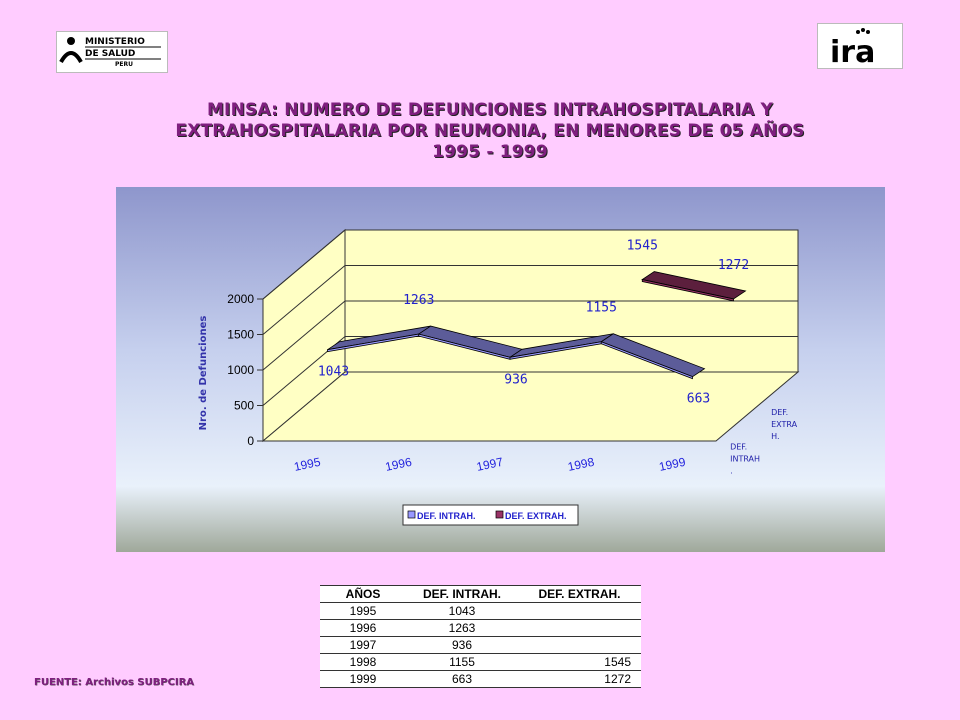 Image resolution: width=960 pixels, height=720 pixels. I want to click on table-header-row: AÑOS DEF. INTRAH. DEF. EXTRAH., so click(480, 594).